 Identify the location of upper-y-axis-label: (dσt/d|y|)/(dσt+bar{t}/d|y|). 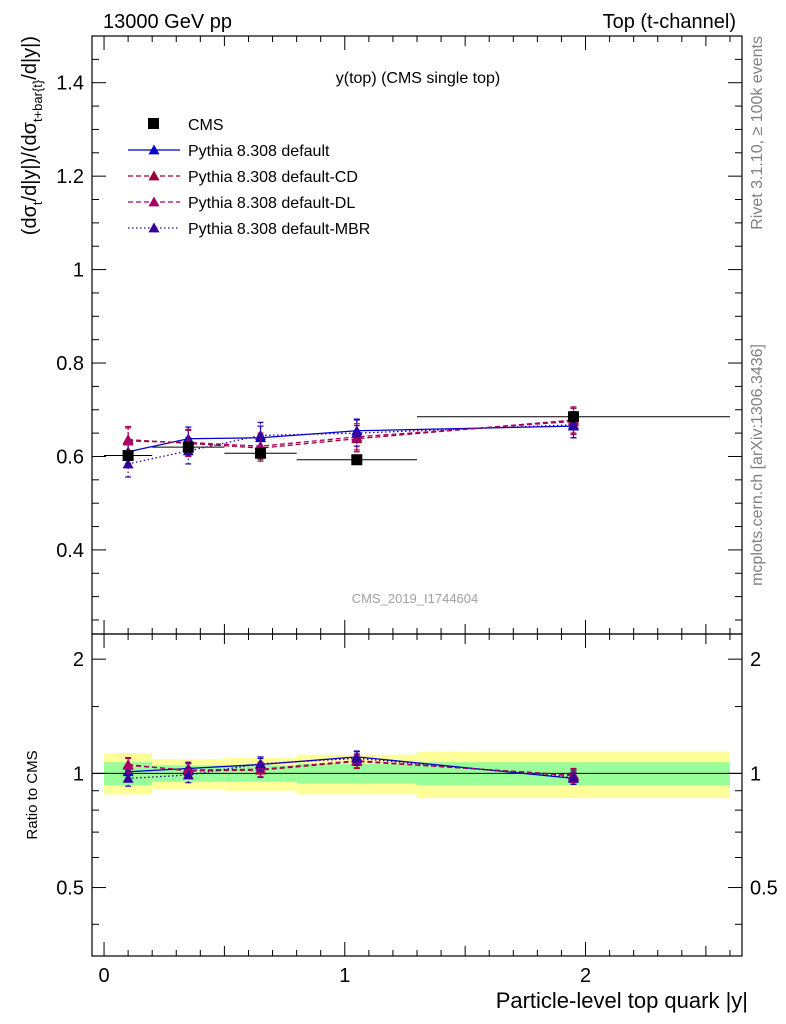
(32, 135).